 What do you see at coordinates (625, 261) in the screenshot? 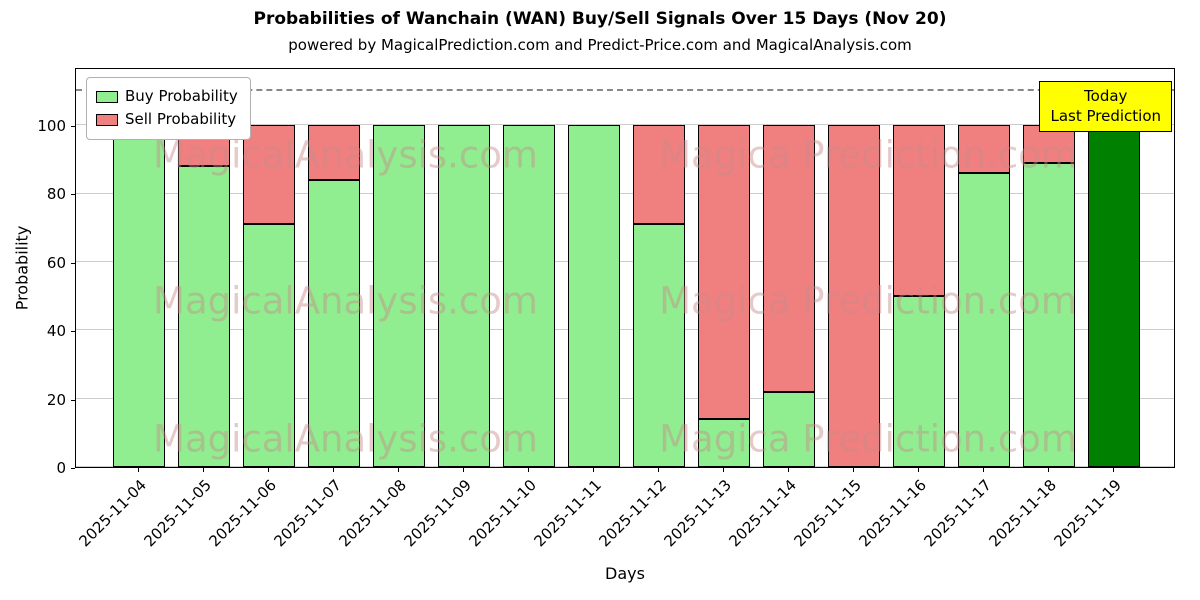
I see `gridline-y60` at bounding box center [625, 261].